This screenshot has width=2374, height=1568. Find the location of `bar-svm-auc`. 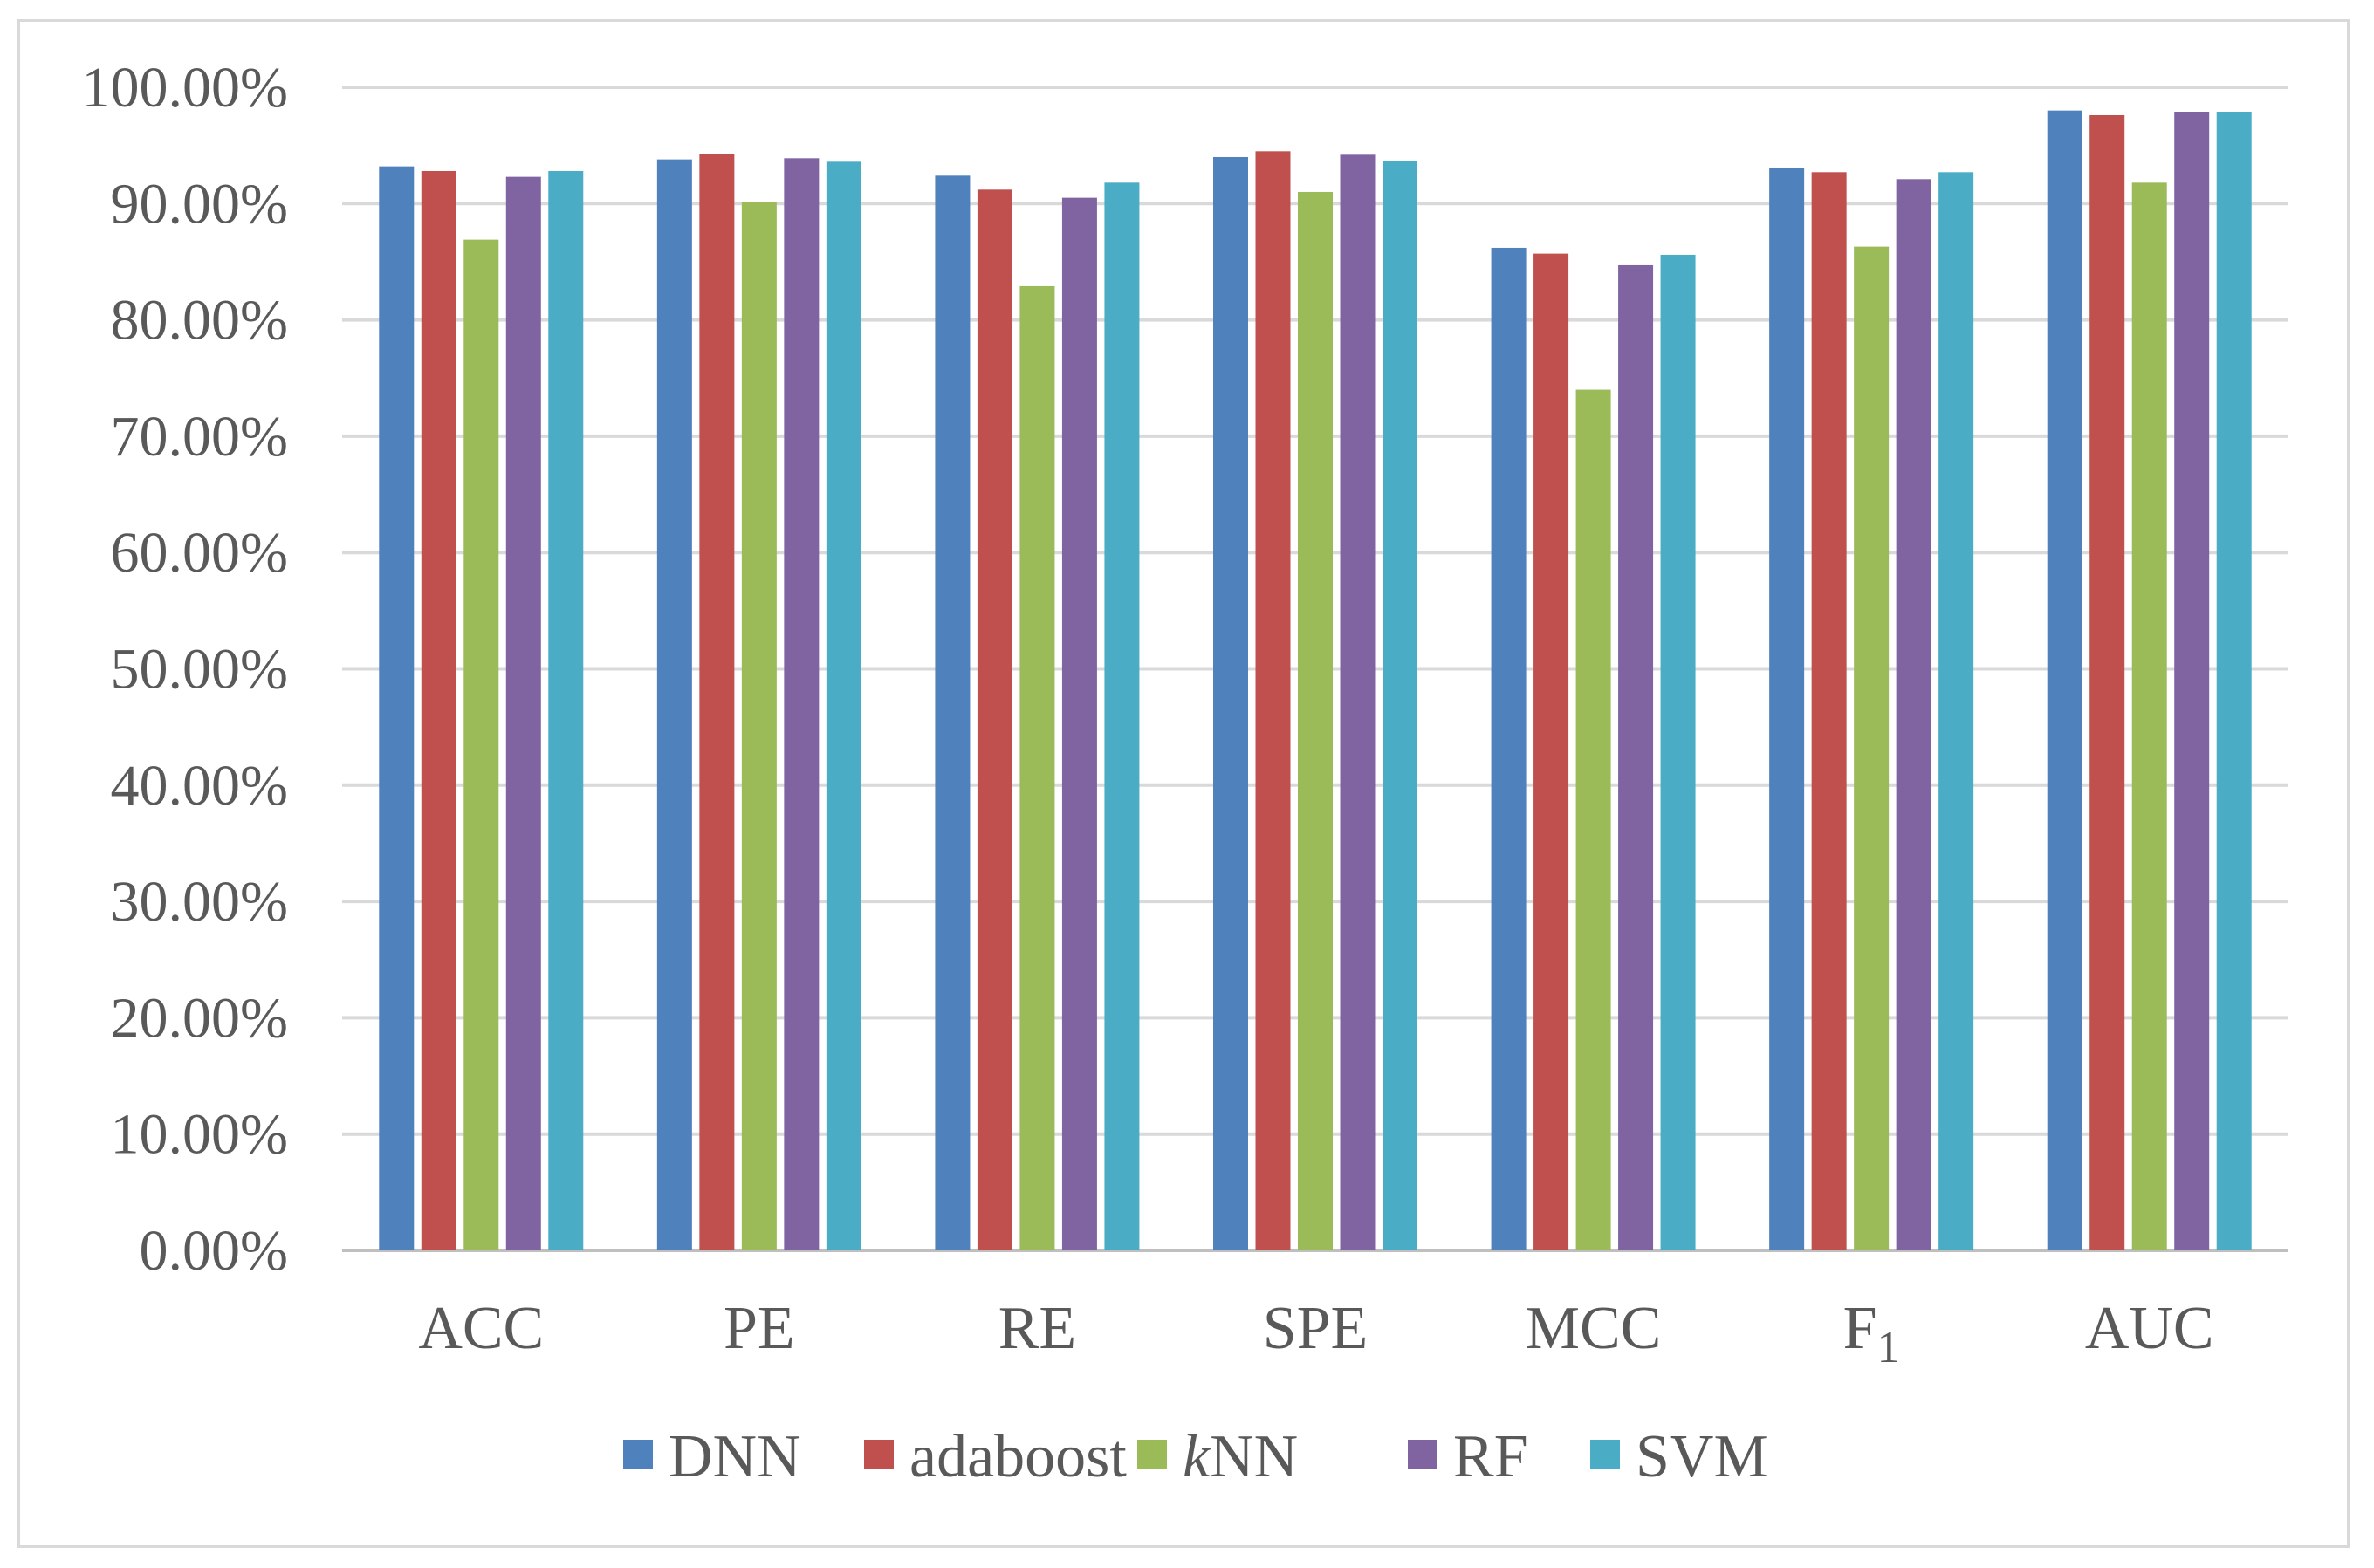

bar-svm-auc is located at coordinates (2234, 680).